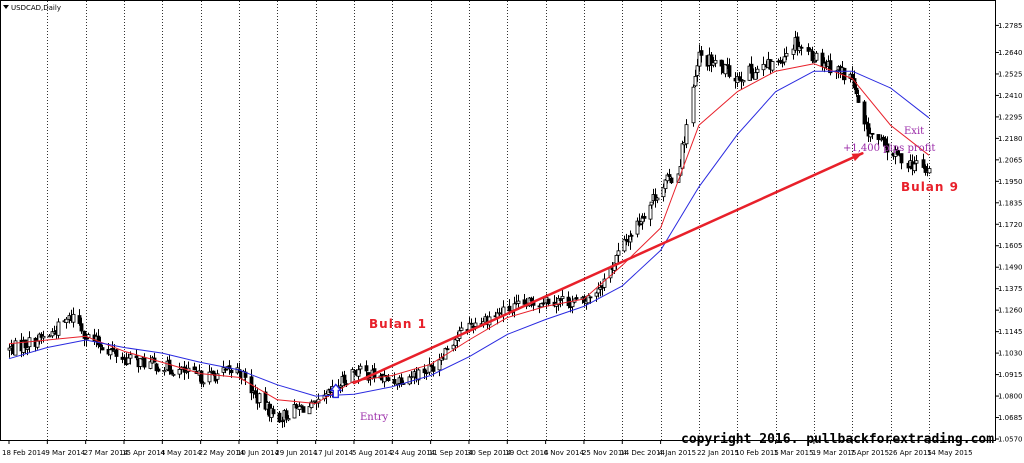 The image size is (1024, 463). What do you see at coordinates (398, 324) in the screenshot?
I see `bulan-1-label: Bulan 1` at bounding box center [398, 324].